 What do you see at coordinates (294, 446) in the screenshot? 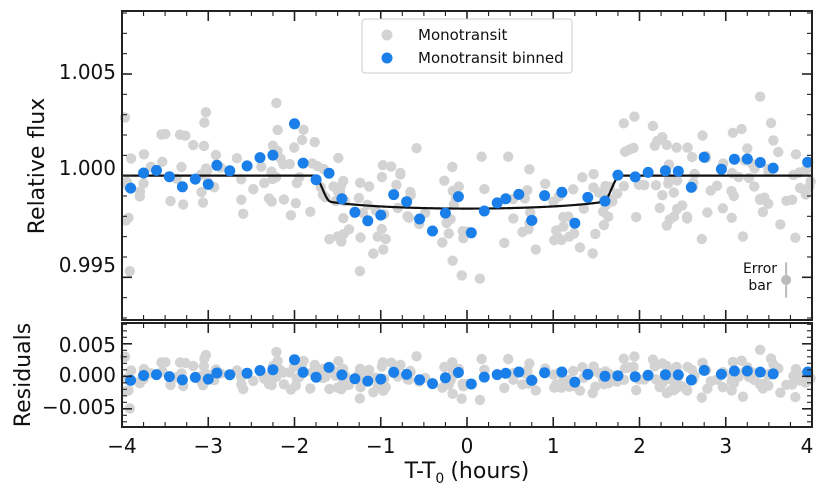
I see `x-tick-label: −2` at bounding box center [294, 446].